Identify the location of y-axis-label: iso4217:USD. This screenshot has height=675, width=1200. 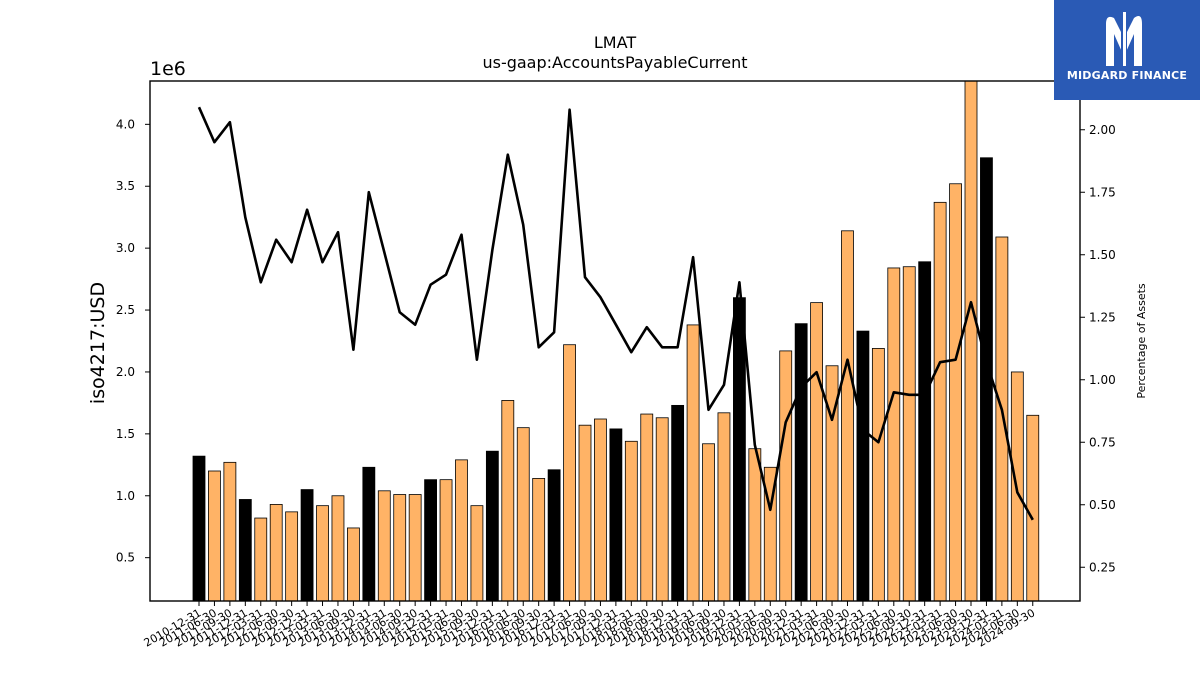
(98, 343).